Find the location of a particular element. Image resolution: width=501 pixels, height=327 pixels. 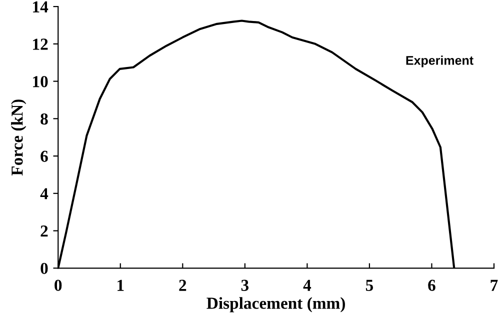

y-tick-label: 8 is located at coordinates (44, 119).